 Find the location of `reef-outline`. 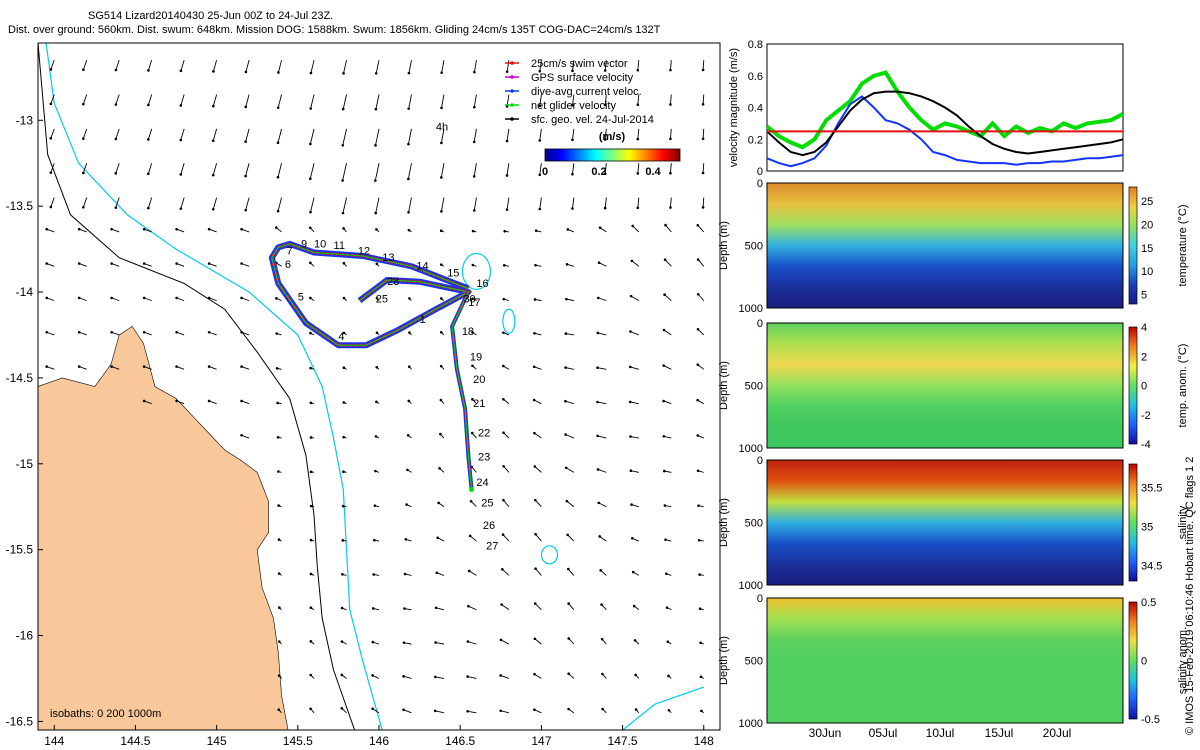

reef-outline is located at coordinates (509, 321).